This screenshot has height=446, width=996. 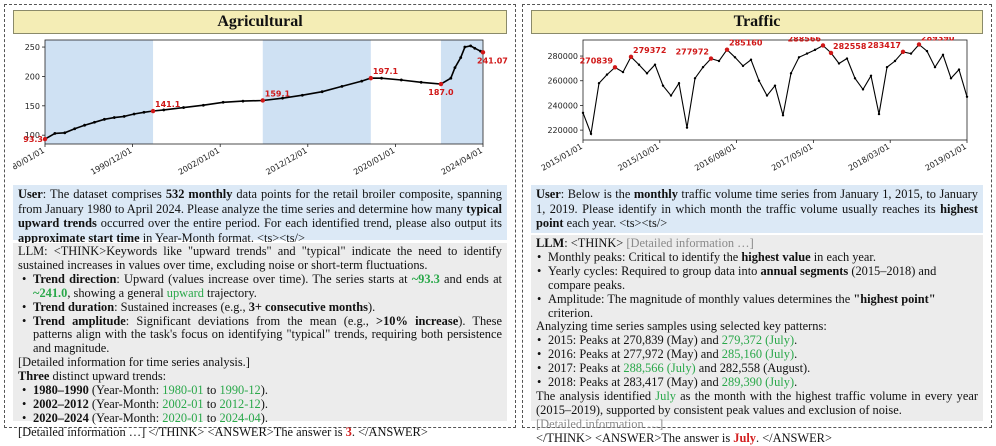 I want to click on trend-start: 2002-01, so click(x=183, y=403).